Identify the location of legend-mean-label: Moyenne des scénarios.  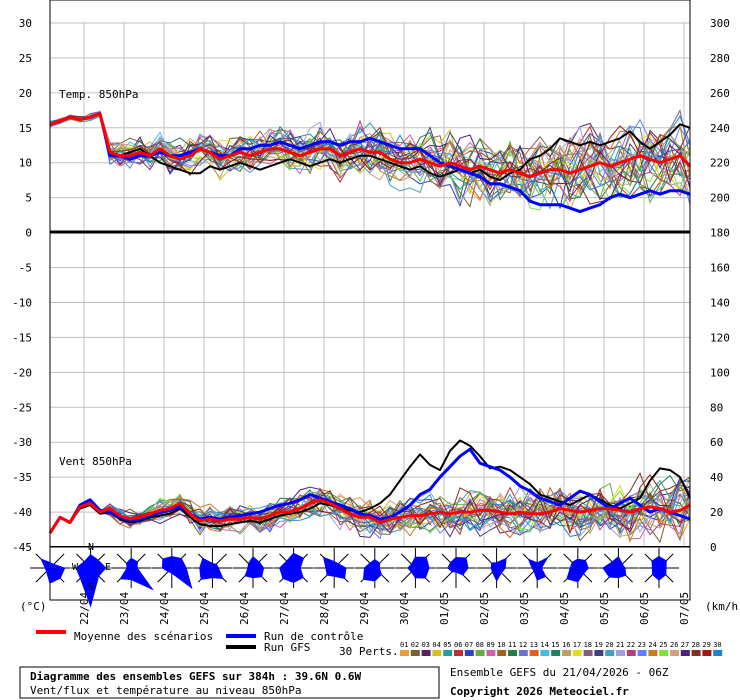
(143, 636).